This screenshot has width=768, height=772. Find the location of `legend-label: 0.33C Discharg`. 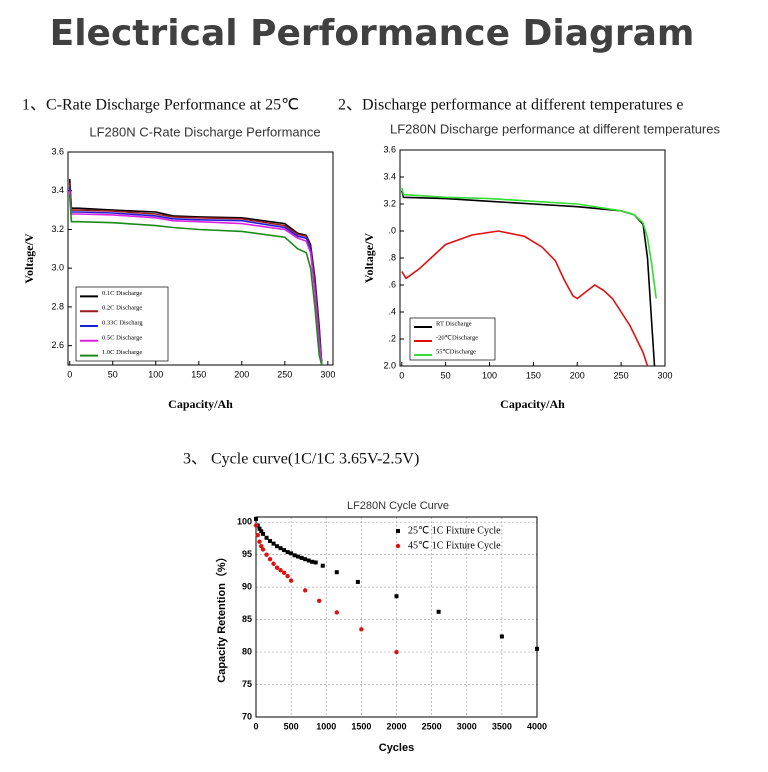

legend-label: 0.33C Discharg is located at coordinates (122, 322).